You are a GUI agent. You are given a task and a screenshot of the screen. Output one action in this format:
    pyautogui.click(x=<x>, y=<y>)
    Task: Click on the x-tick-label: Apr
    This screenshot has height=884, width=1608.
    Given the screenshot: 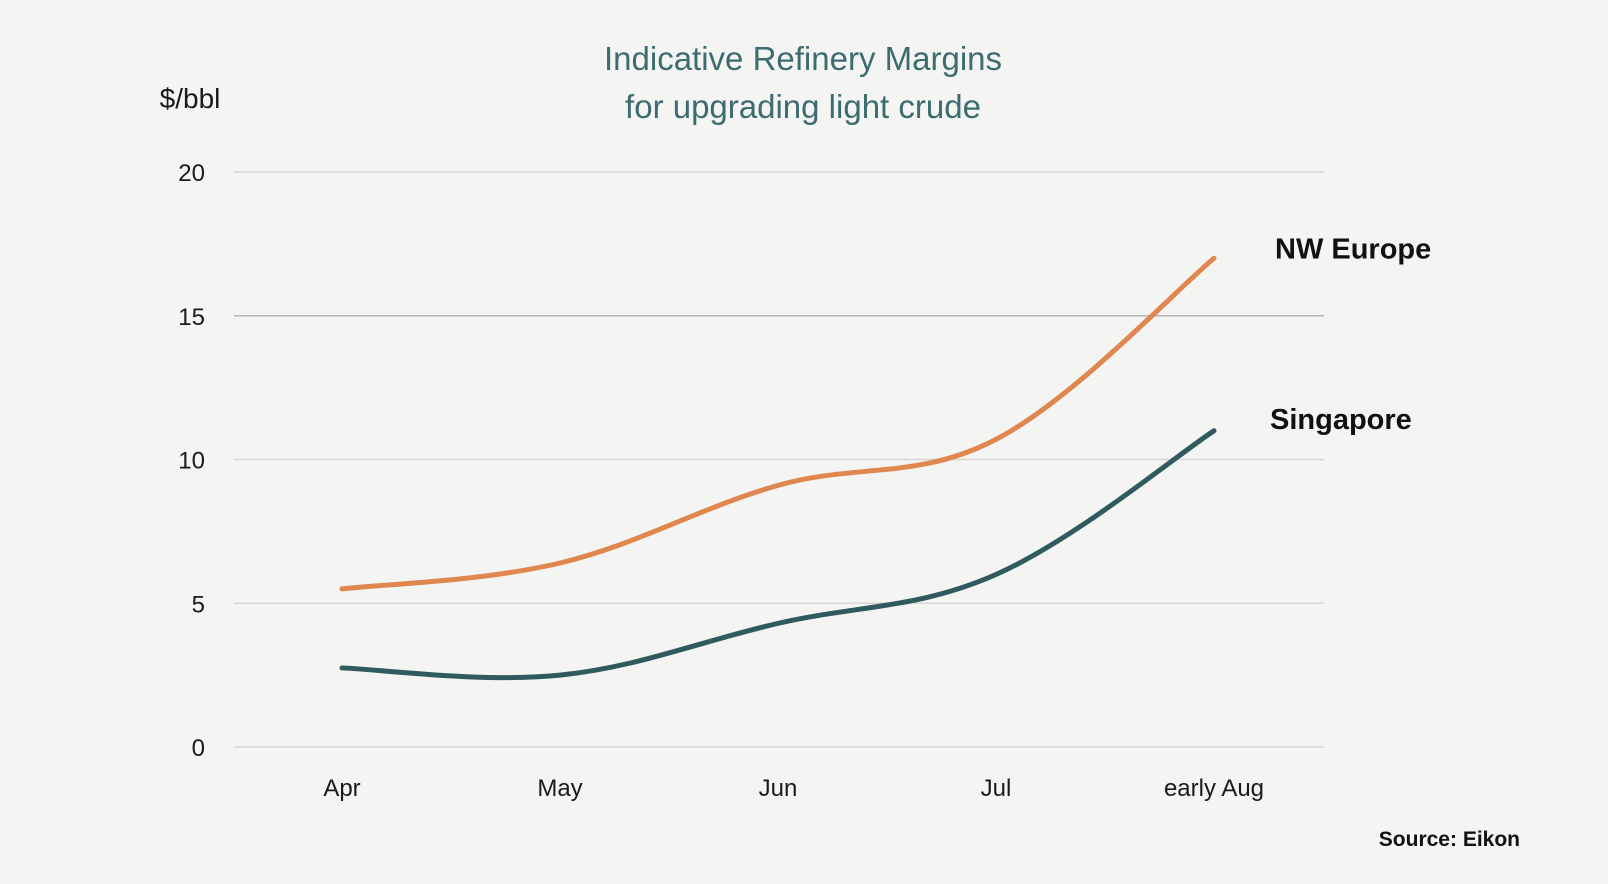 What is the action you would take?
    pyautogui.click(x=341, y=788)
    